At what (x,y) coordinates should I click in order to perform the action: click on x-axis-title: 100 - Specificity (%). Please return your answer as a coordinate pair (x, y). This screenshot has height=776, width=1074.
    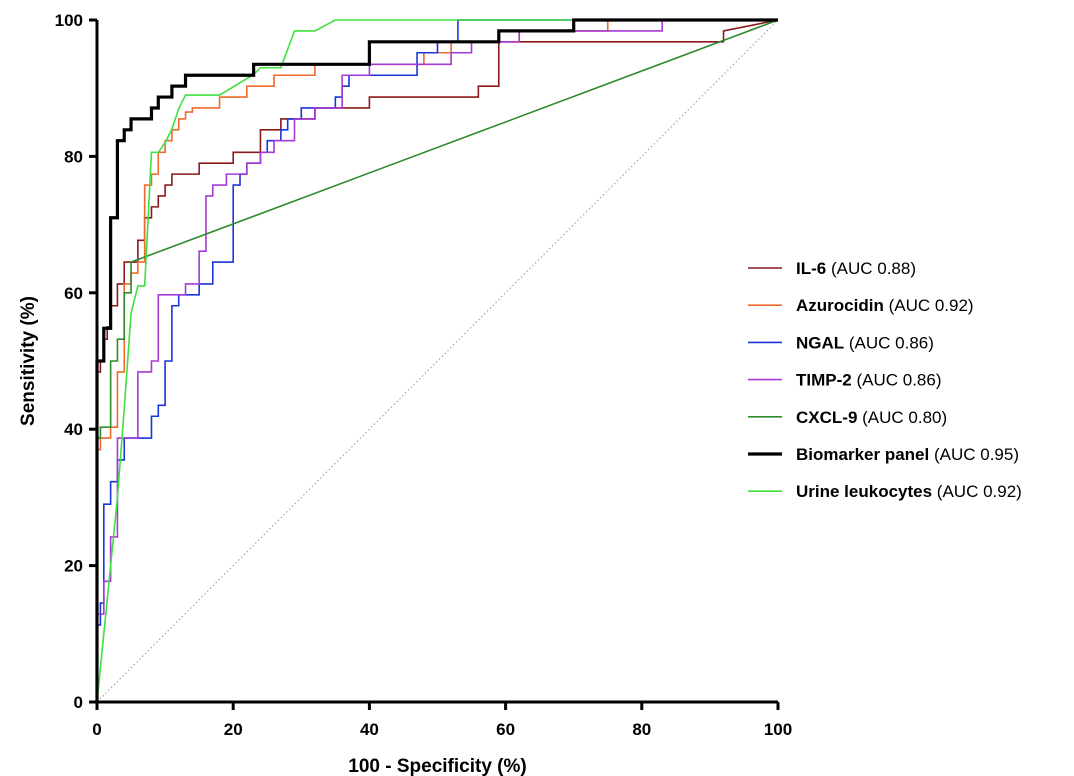
    Looking at the image, I should click on (437, 766).